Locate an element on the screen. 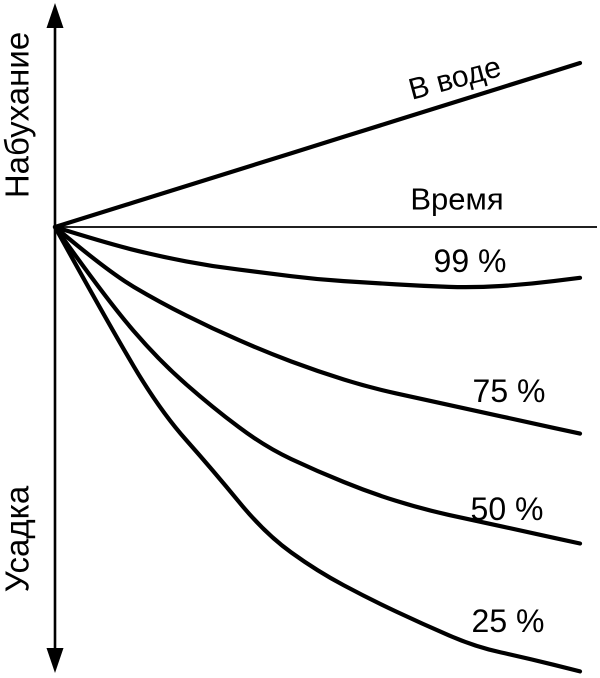 Image resolution: width=600 pixels, height=678 pixels. x-axis-label: Время is located at coordinates (457, 199).